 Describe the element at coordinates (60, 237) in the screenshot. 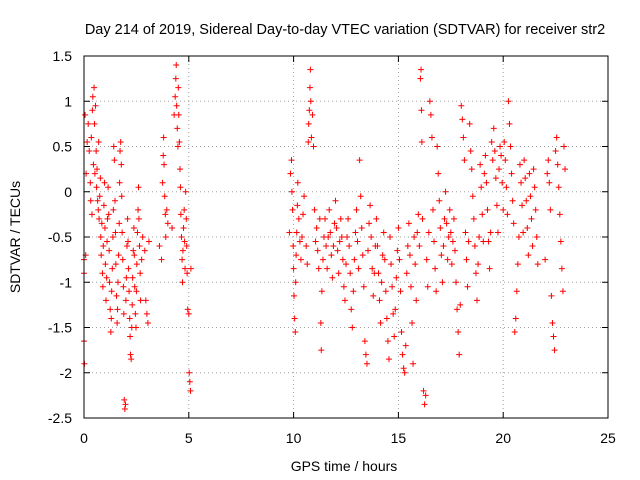

I see `y-tick-label: -0.5` at that location.